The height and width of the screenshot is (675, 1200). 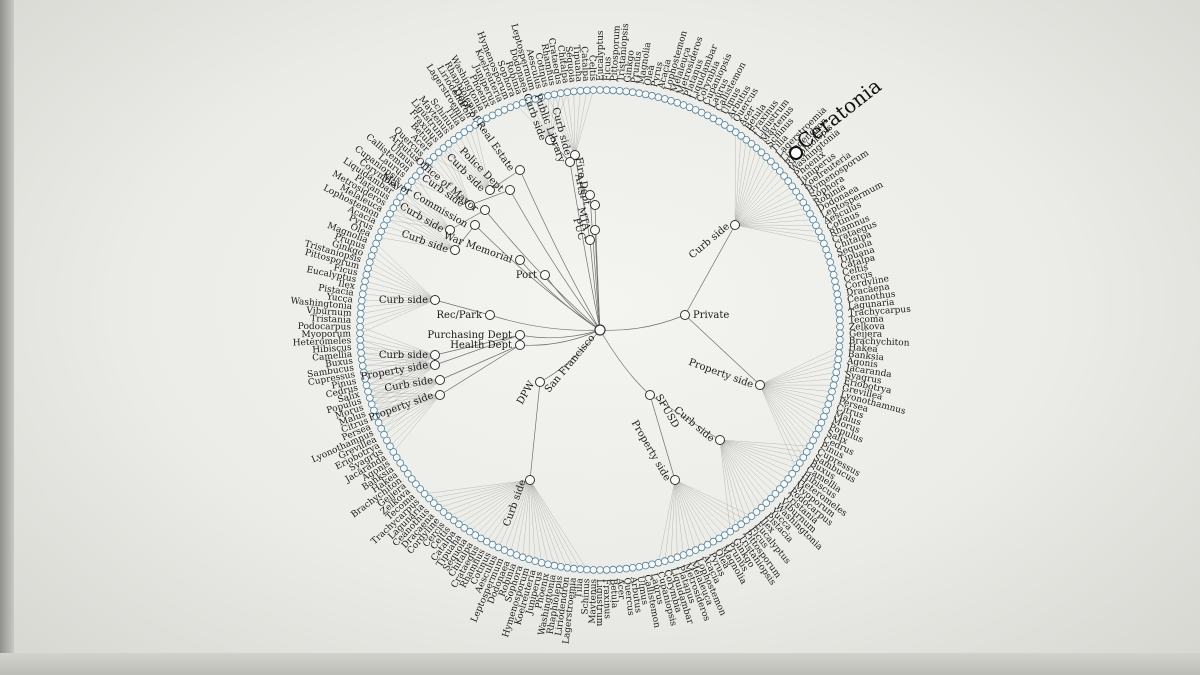 What do you see at coordinates (616, 53) in the screenshot?
I see `leaf-label: Pittosporum` at bounding box center [616, 53].